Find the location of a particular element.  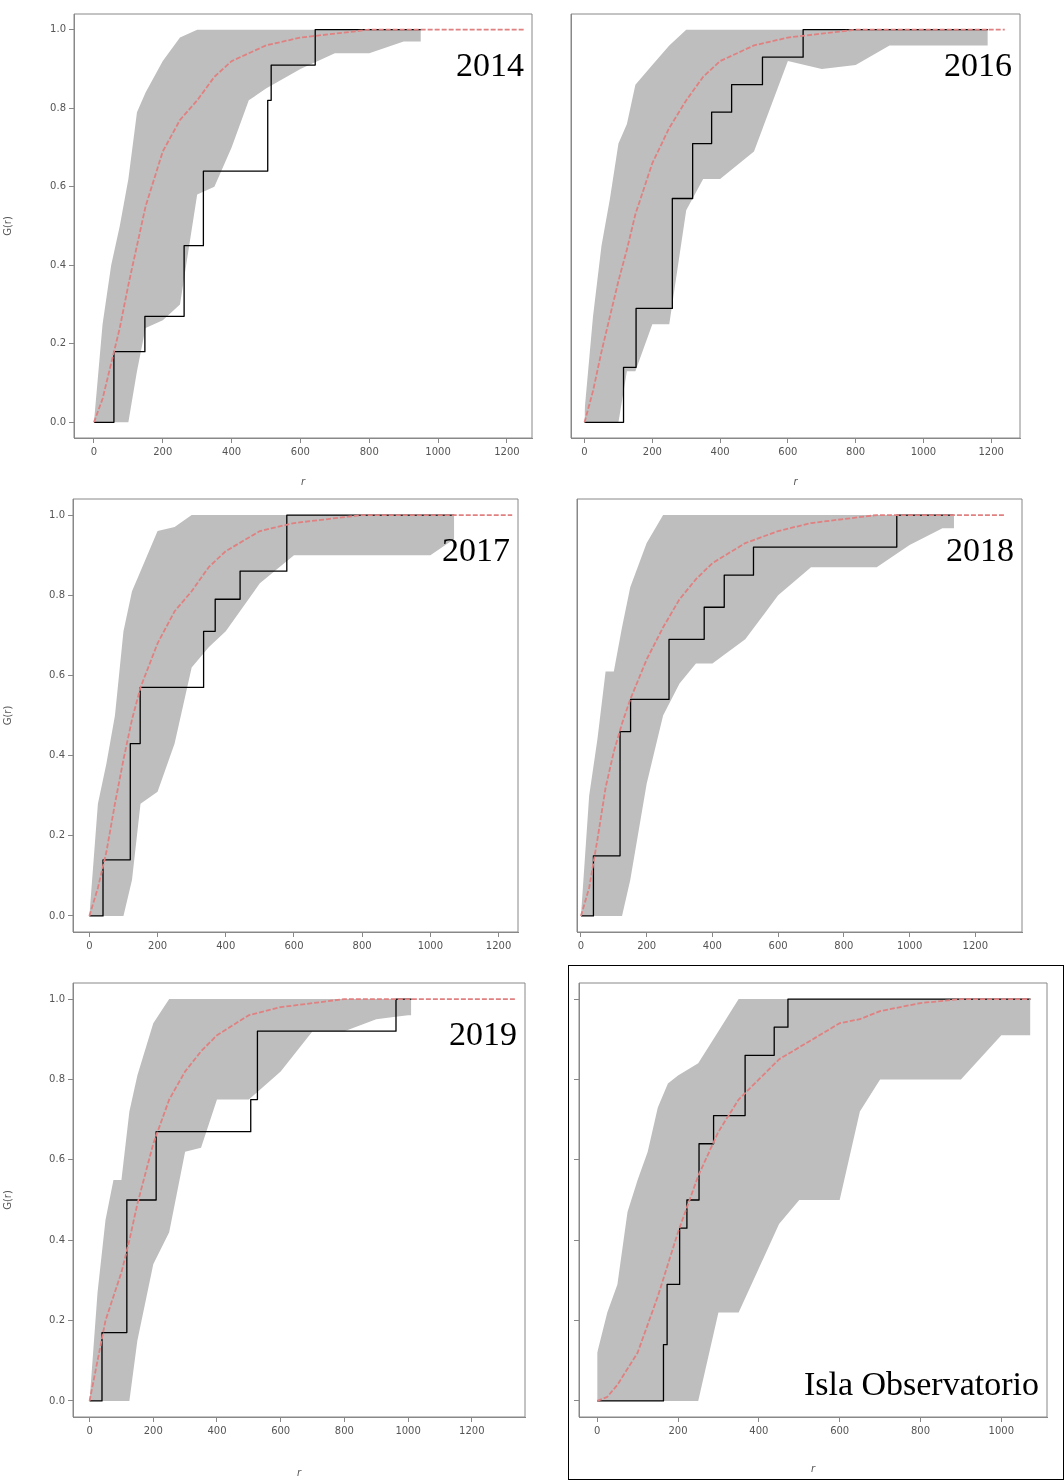

annotation: Isla Observatorio is located at coordinates (921, 1383).